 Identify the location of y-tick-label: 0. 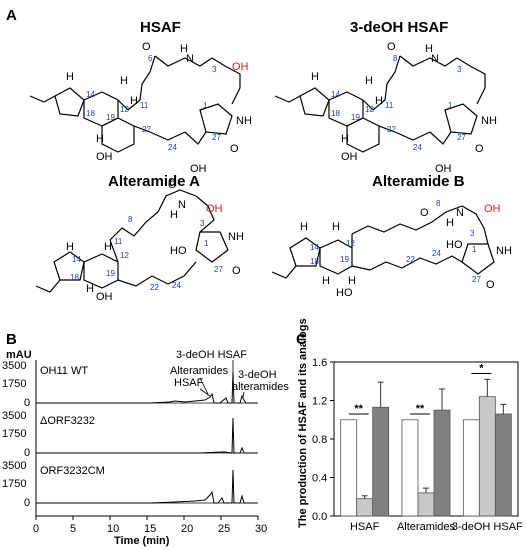
(27, 453).